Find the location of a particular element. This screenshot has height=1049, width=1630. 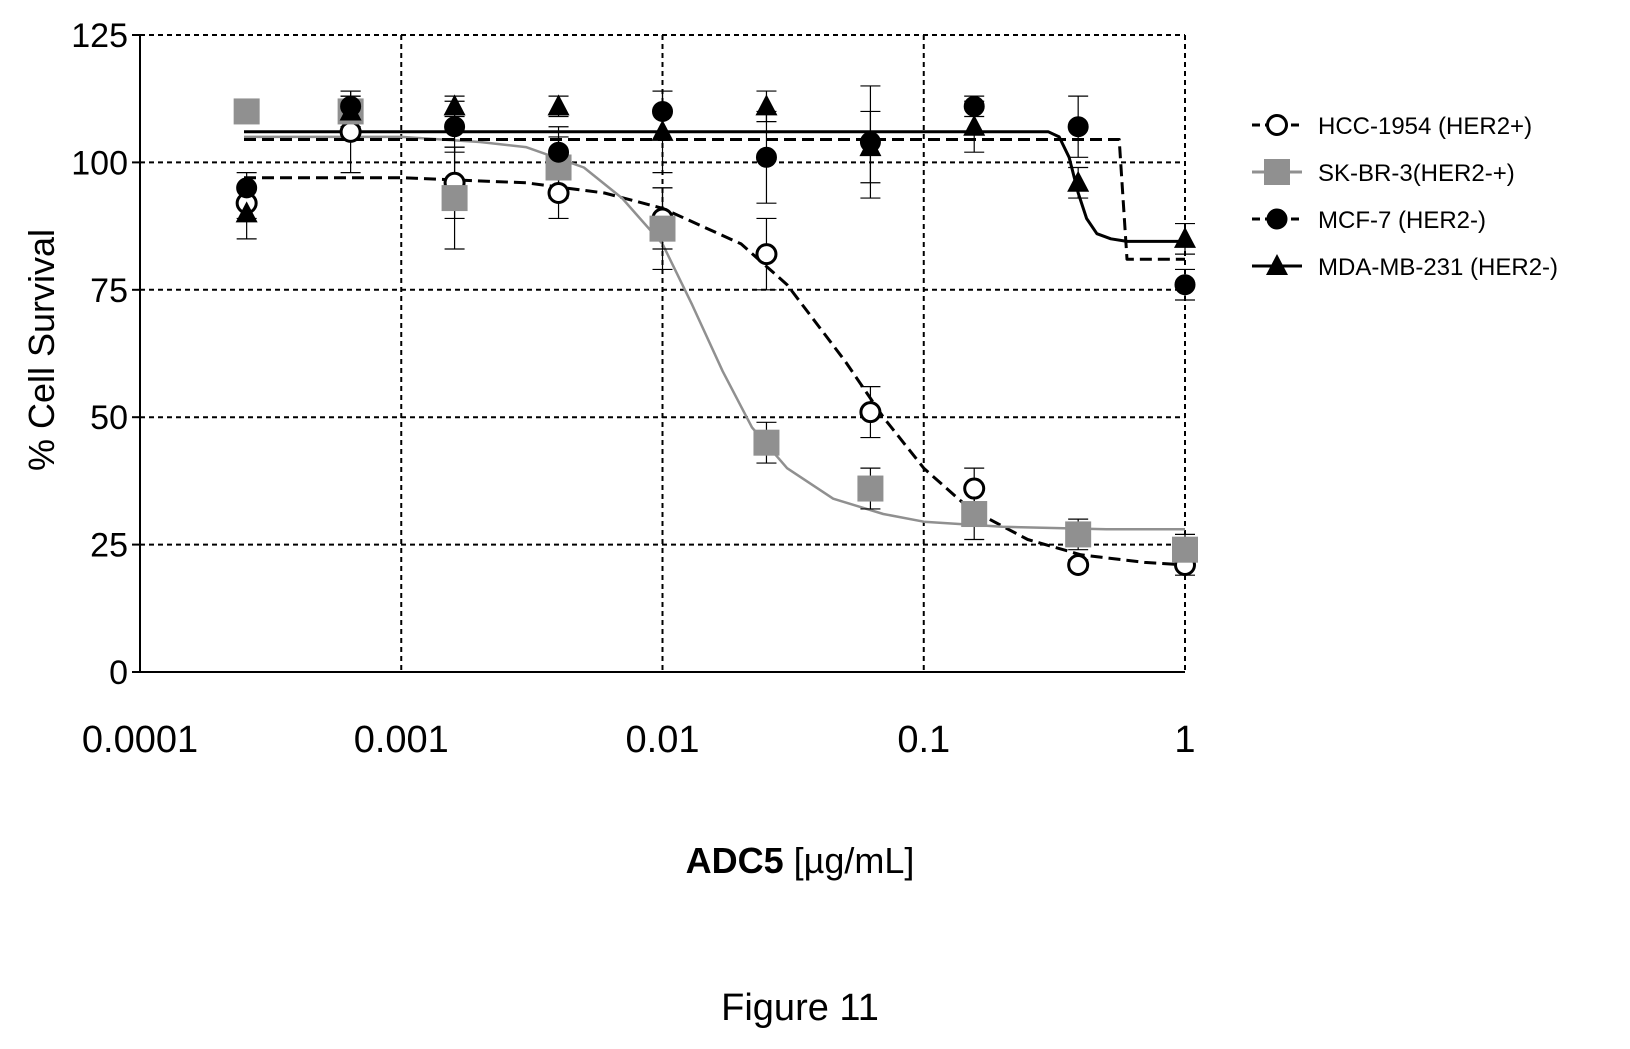

x-axis-label: ADC5 [µg/mL] is located at coordinates (800, 860).